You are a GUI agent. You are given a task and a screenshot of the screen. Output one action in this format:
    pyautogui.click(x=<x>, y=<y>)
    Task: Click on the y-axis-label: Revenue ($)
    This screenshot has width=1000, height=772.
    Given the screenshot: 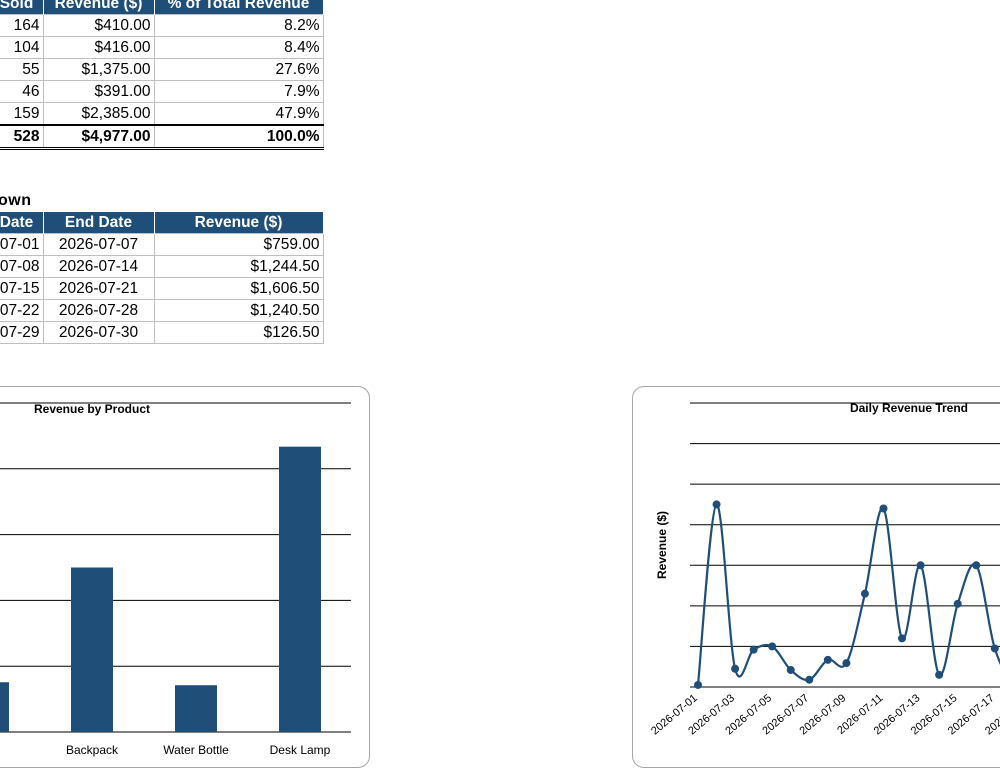 What is the action you would take?
    pyautogui.click(x=662, y=545)
    